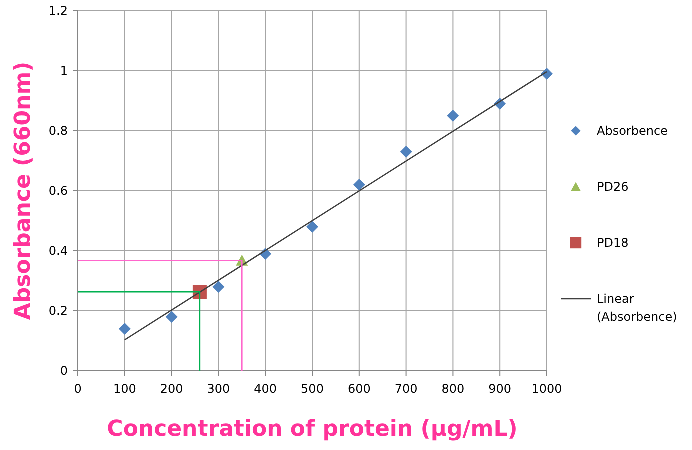  What do you see at coordinates (64, 371) in the screenshot?
I see `y-tick-label: 0` at bounding box center [64, 371].